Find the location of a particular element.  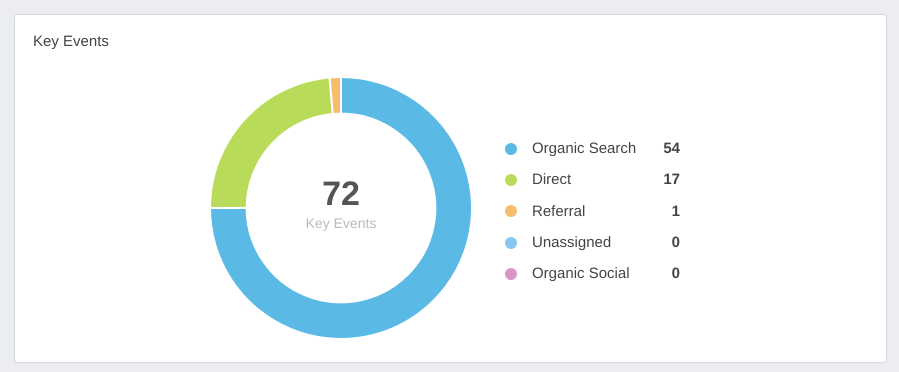

data-label: 1 is located at coordinates (676, 211).